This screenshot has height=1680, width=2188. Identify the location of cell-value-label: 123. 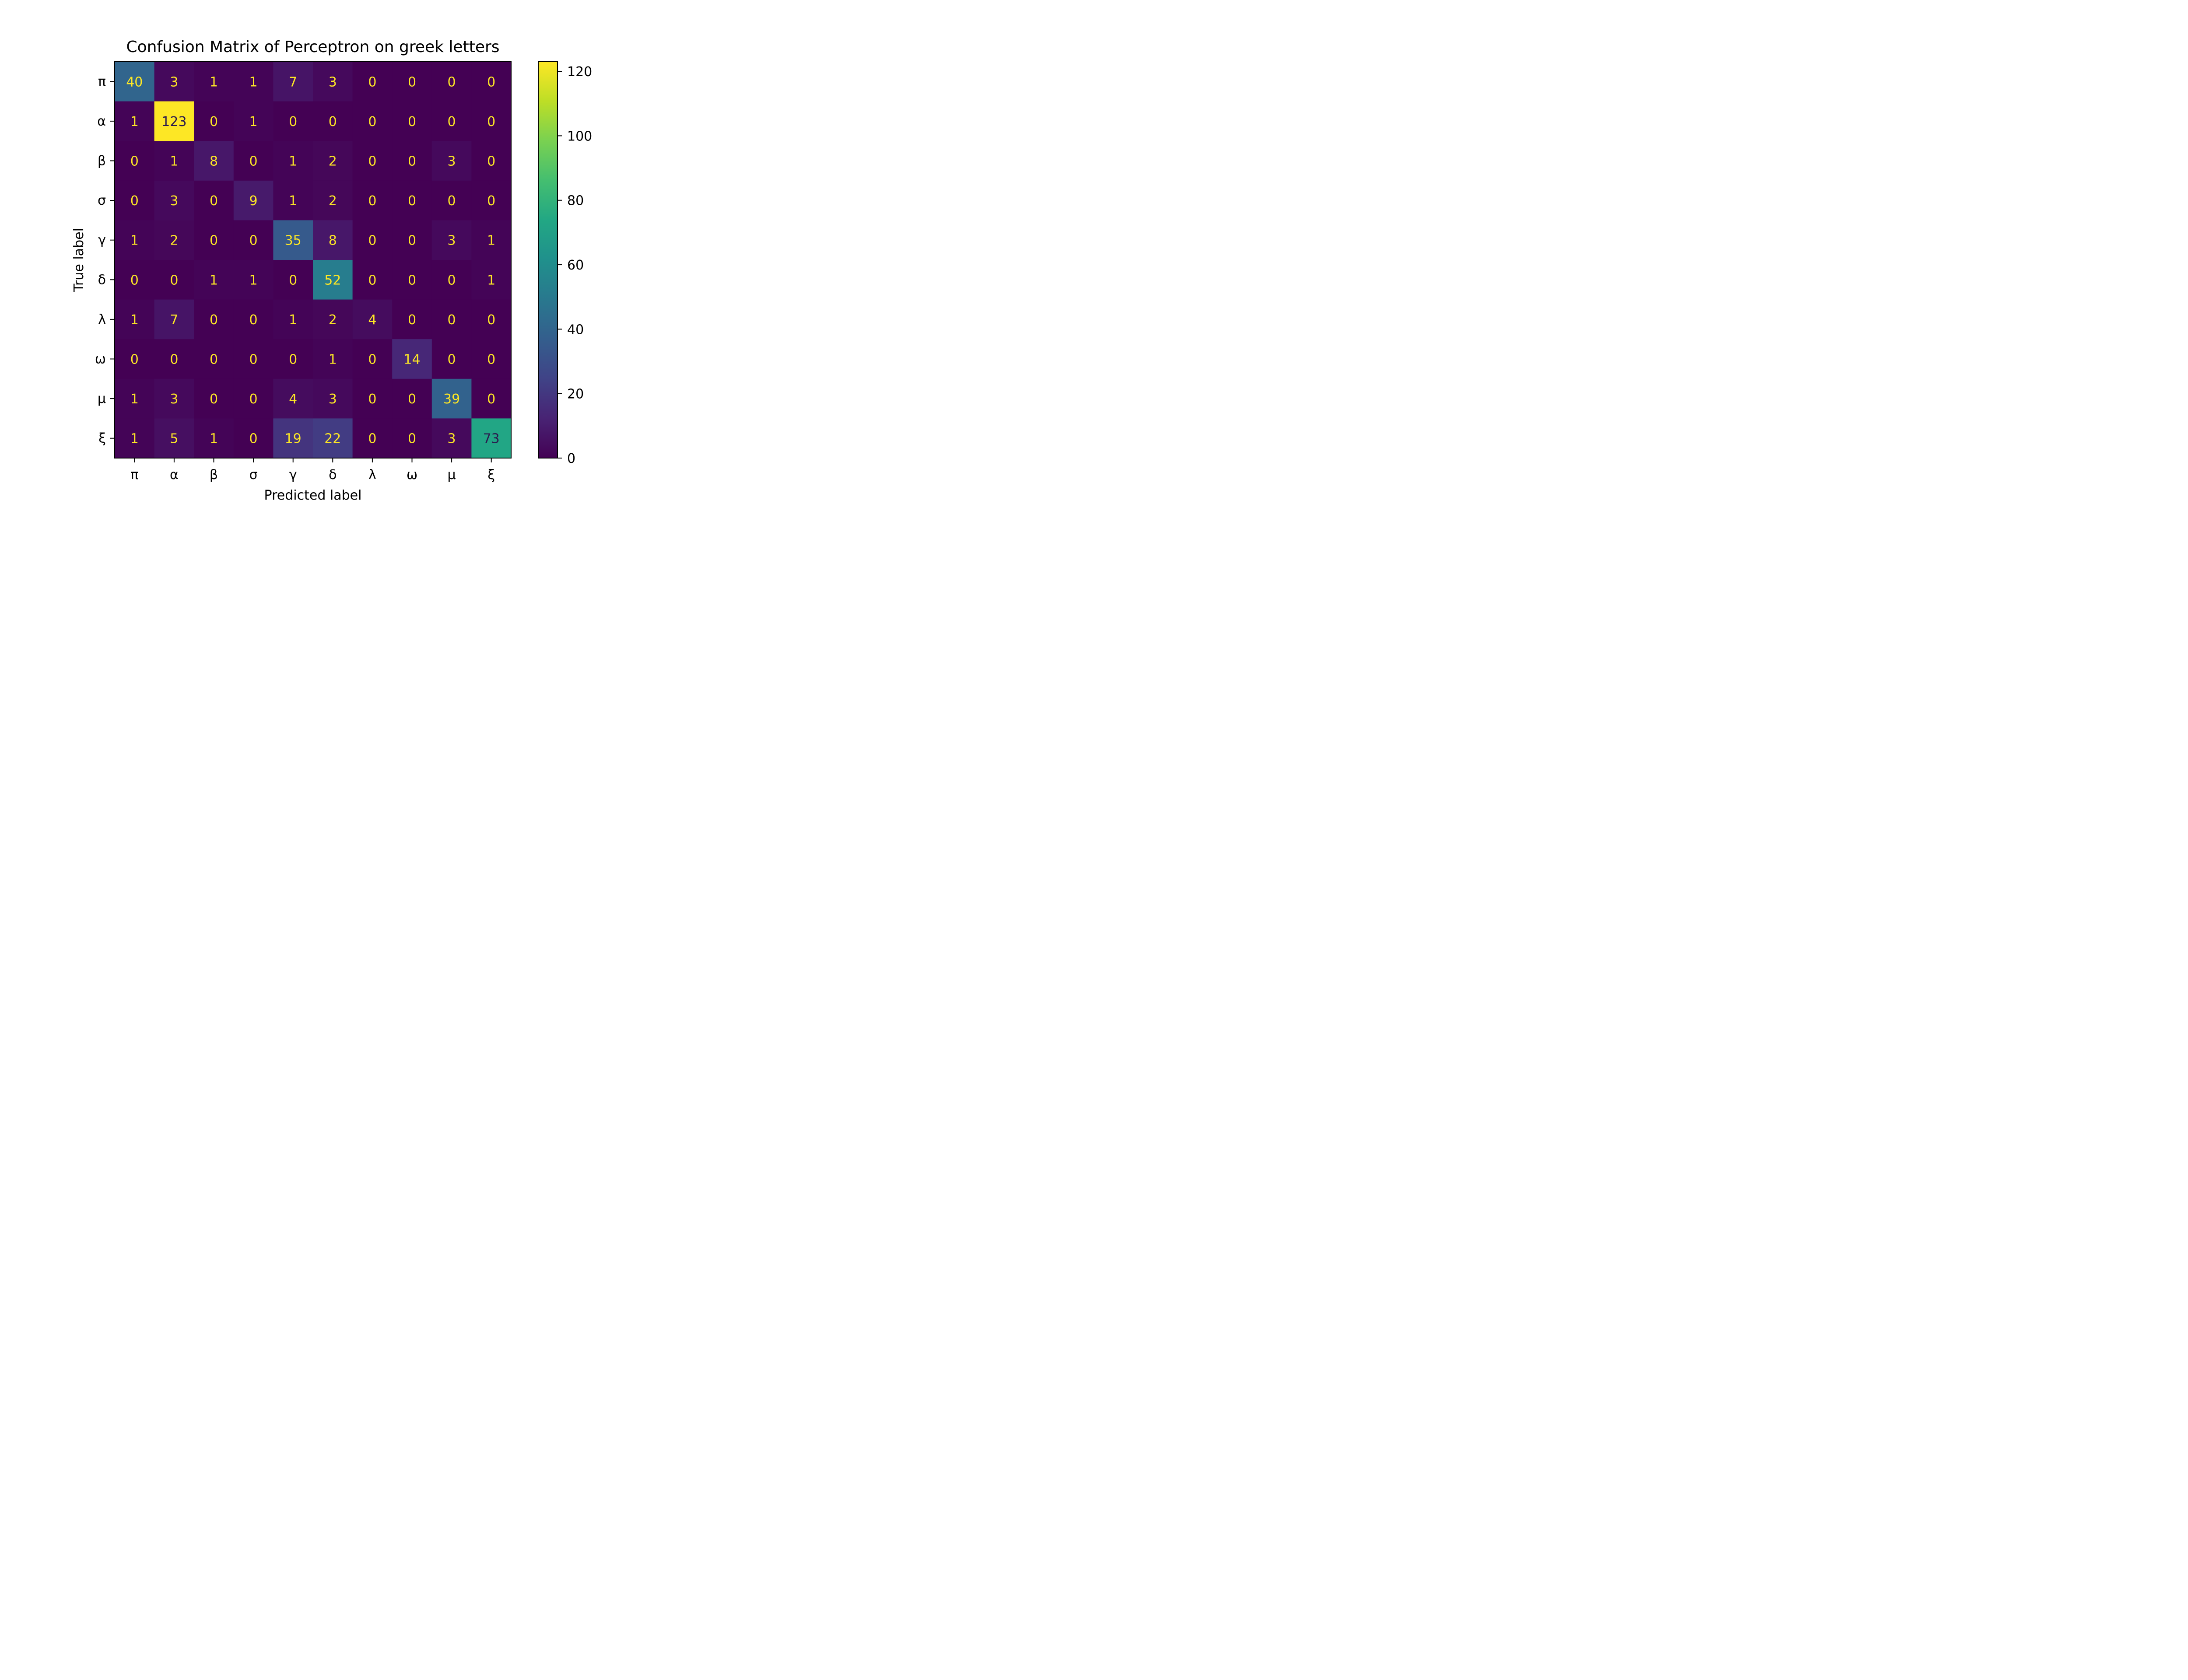
(173, 122).